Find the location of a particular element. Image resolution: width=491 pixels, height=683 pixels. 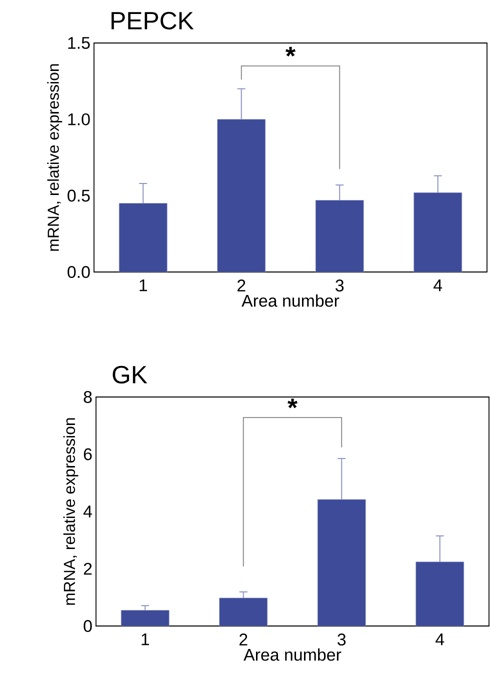

chart-title: PEPCK is located at coordinates (153, 21).